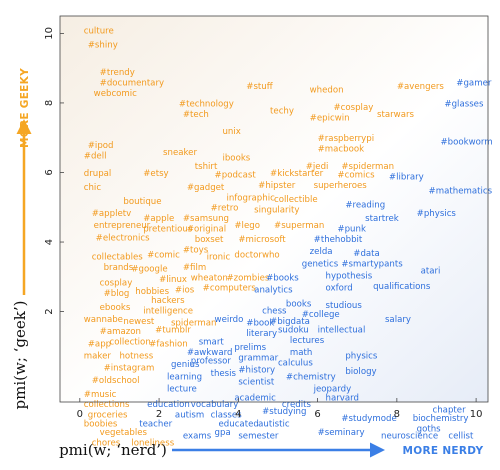  I want to click on word-label: intelligence, so click(168, 311).